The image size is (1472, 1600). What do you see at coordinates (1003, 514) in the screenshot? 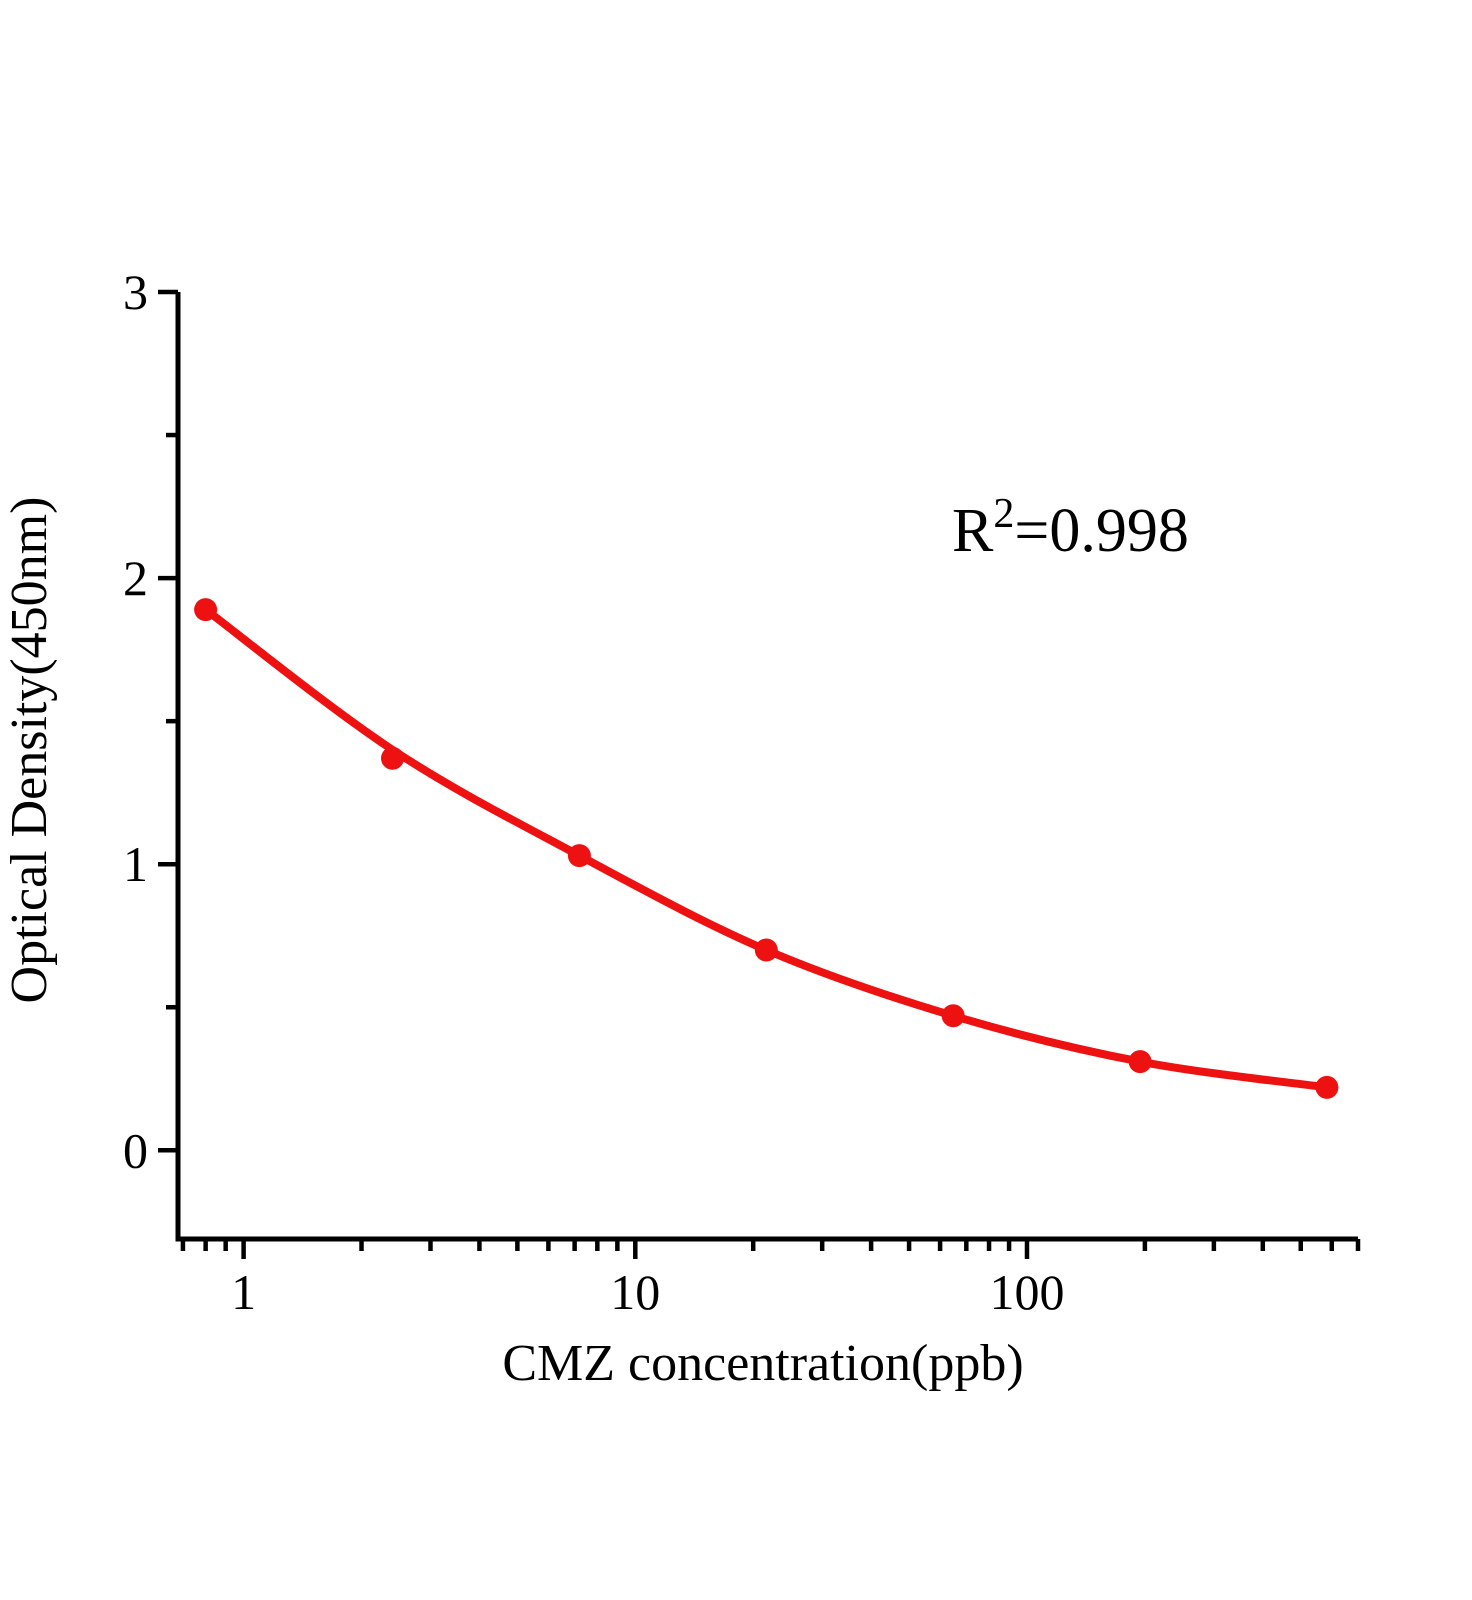
I see `annotation-superscript: 2` at bounding box center [1003, 514].